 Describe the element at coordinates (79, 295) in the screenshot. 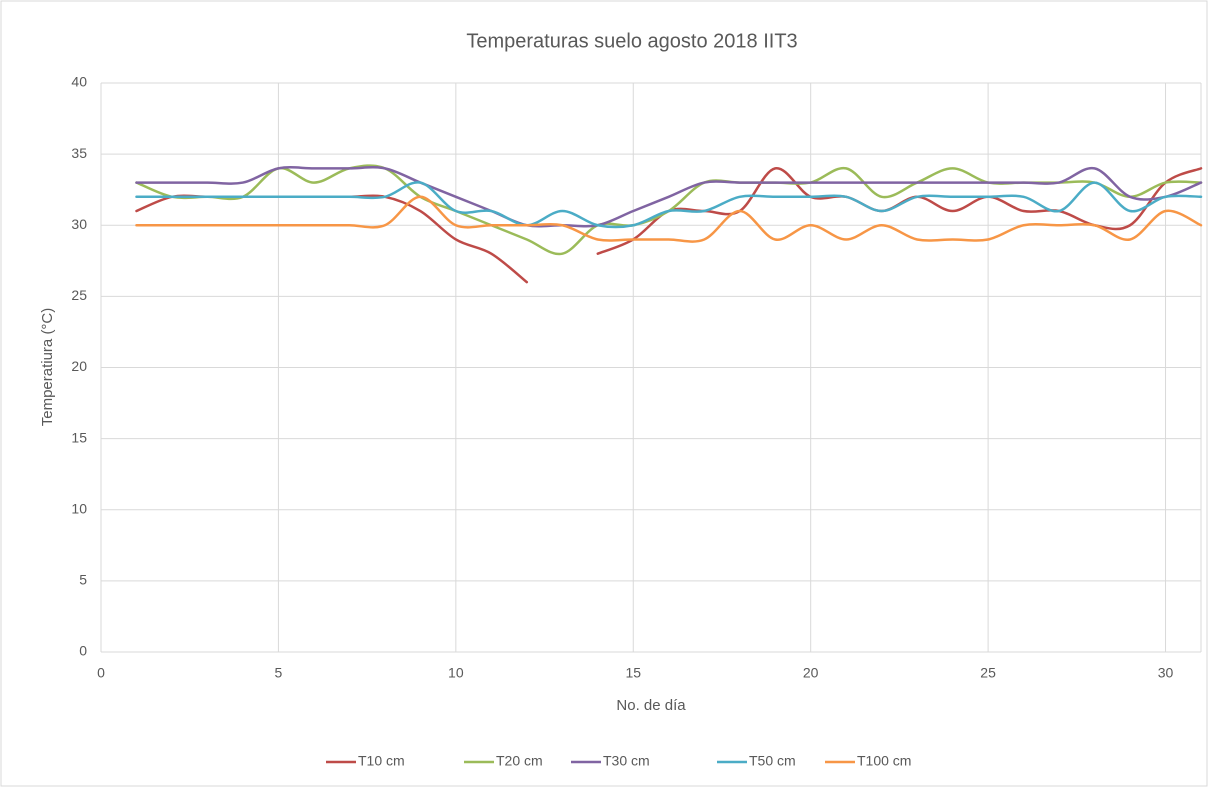

I see `y-tick-label: 25` at that location.